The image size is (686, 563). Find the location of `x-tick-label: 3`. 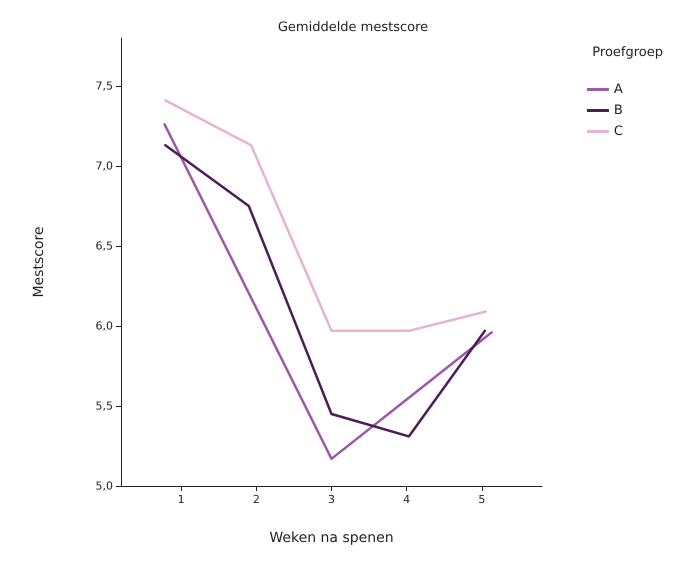

x-tick-label: 3 is located at coordinates (331, 499).